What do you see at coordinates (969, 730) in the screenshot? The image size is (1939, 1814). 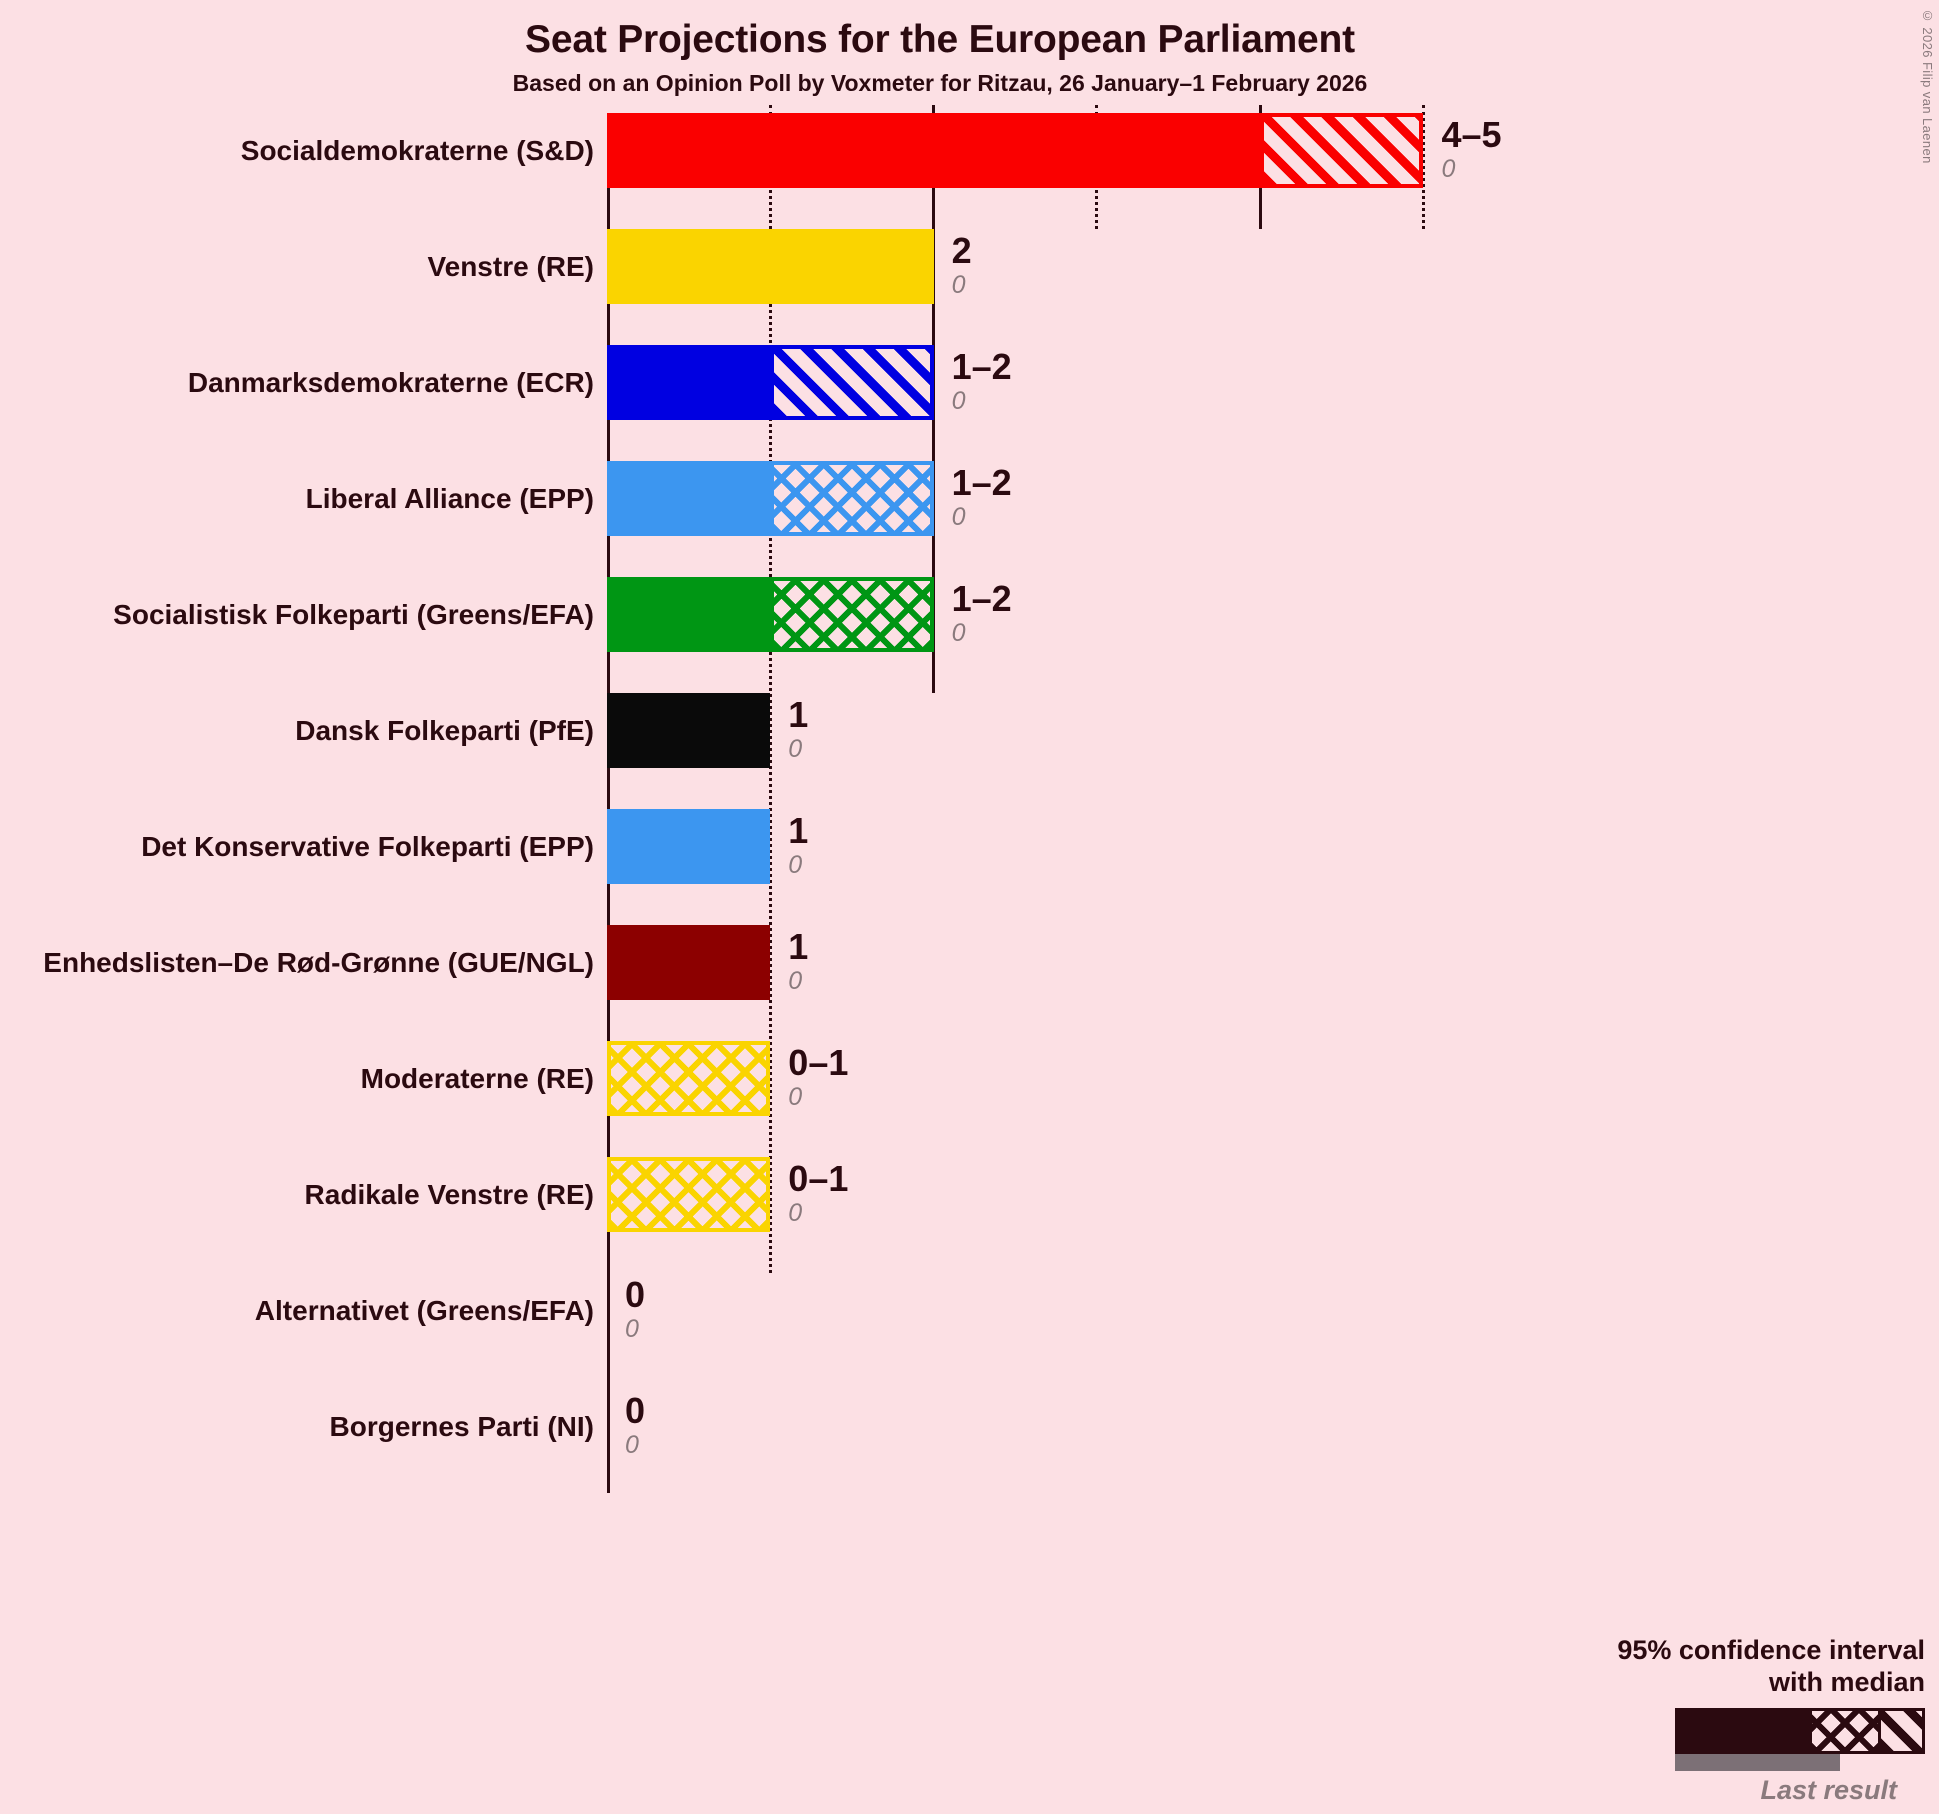 I see `bar-row: Dansk Folkeparti (PfE) 1 0` at bounding box center [969, 730].